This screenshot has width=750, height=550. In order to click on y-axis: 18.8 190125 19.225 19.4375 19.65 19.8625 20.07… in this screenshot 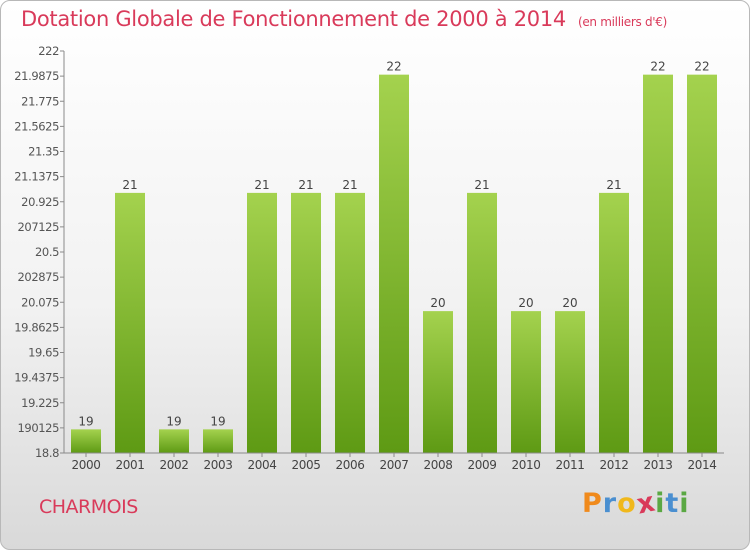, I will do `click(39, 252)`.